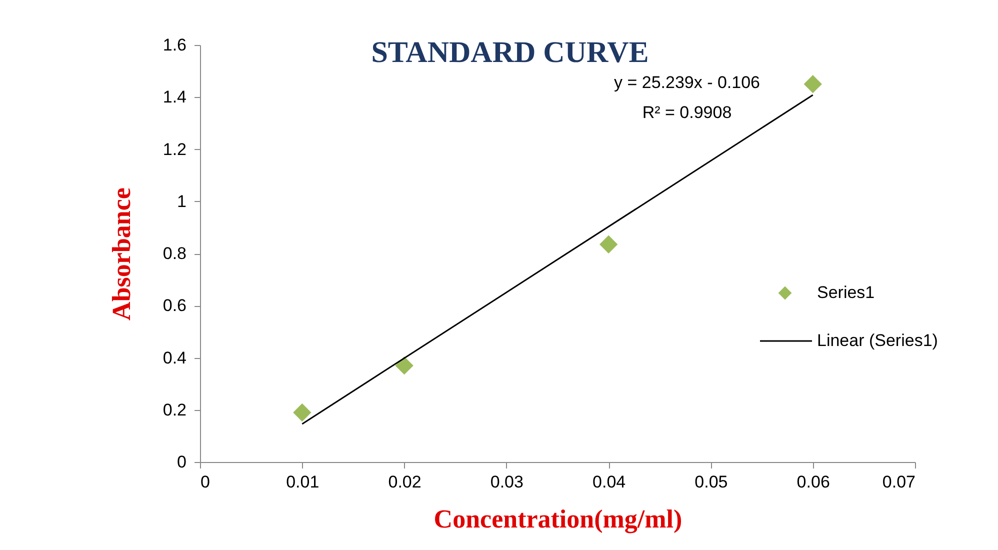  What do you see at coordinates (687, 112) in the screenshot?
I see `annotation: R² = 0.9908` at bounding box center [687, 112].